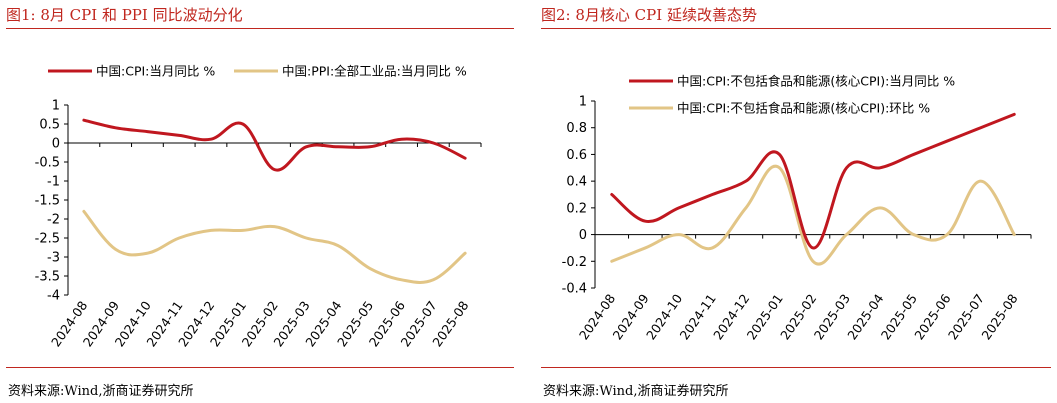 The width and height of the screenshot is (1057, 403). What do you see at coordinates (47, 277) in the screenshot?
I see `y-tick-label: -3.5` at bounding box center [47, 277].